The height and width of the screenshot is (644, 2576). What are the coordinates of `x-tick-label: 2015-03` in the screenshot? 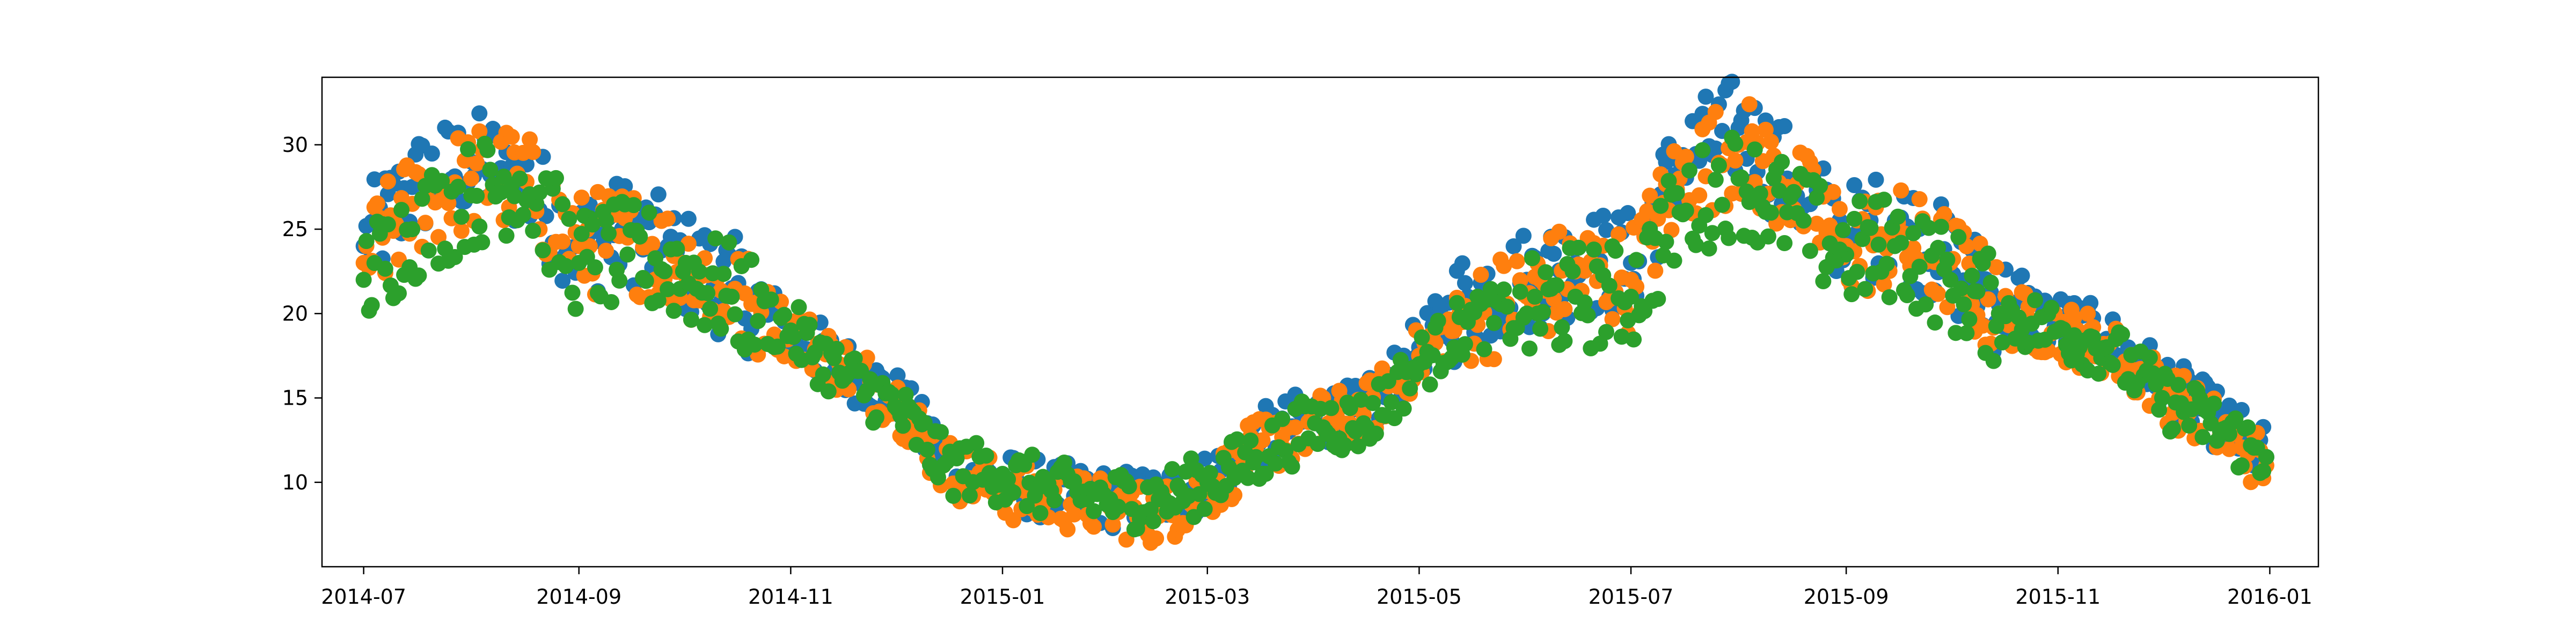 It's located at (1207, 597).